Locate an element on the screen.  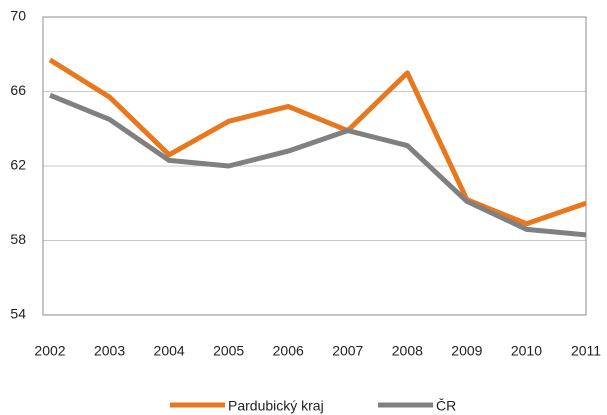
x-tick-label: 2006 is located at coordinates (288, 351).